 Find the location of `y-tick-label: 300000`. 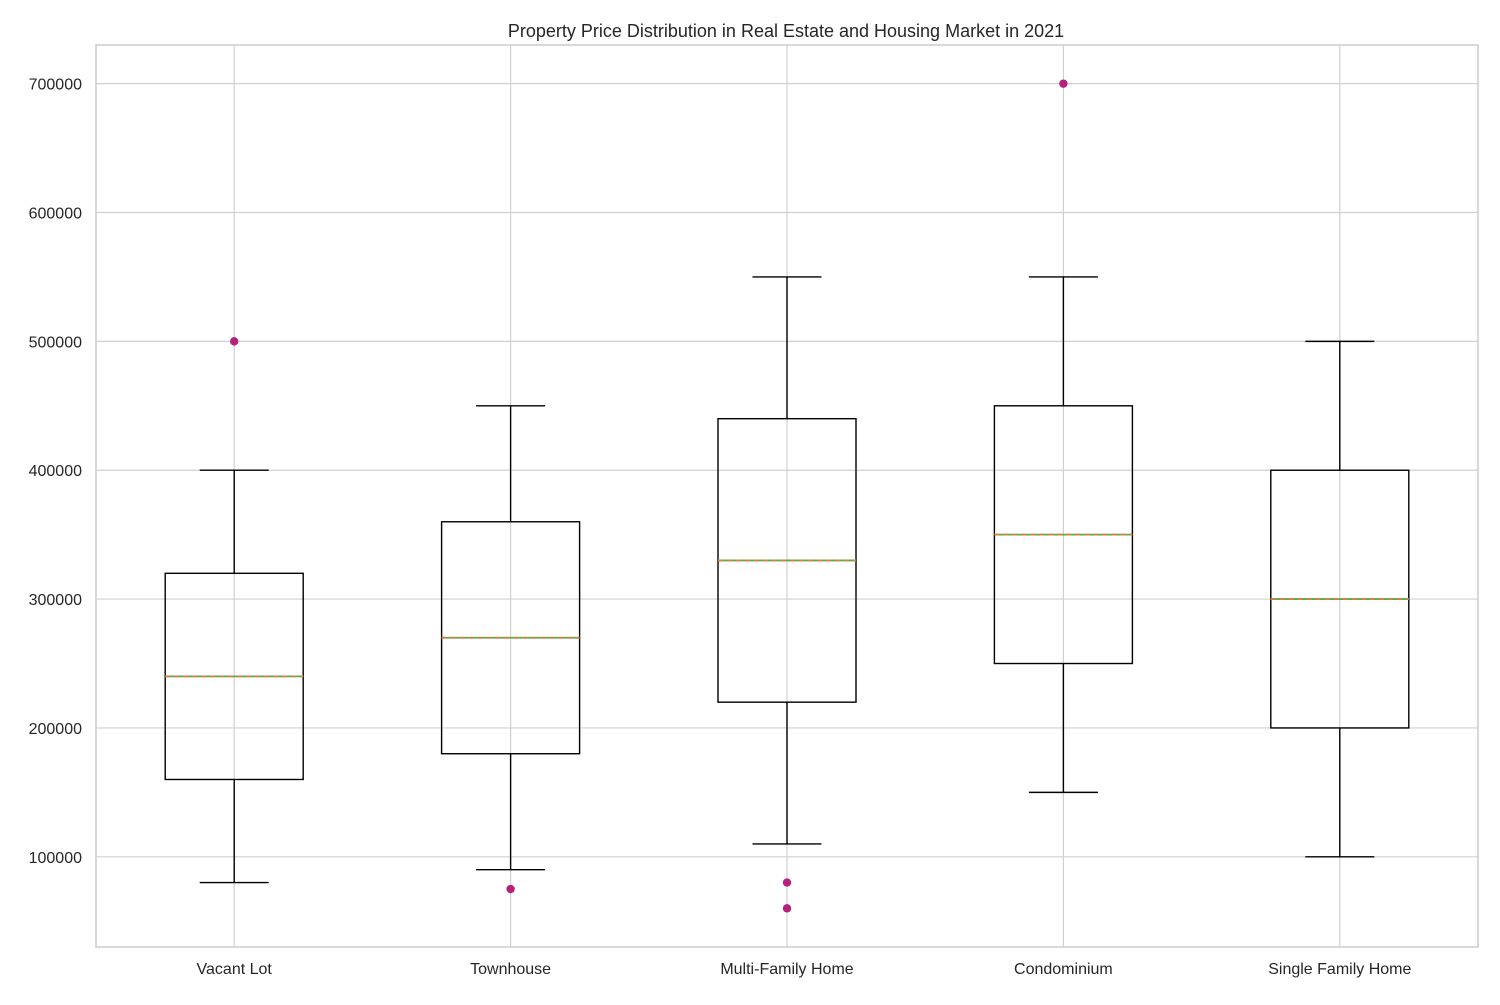

y-tick-label: 300000 is located at coordinates (55, 600).